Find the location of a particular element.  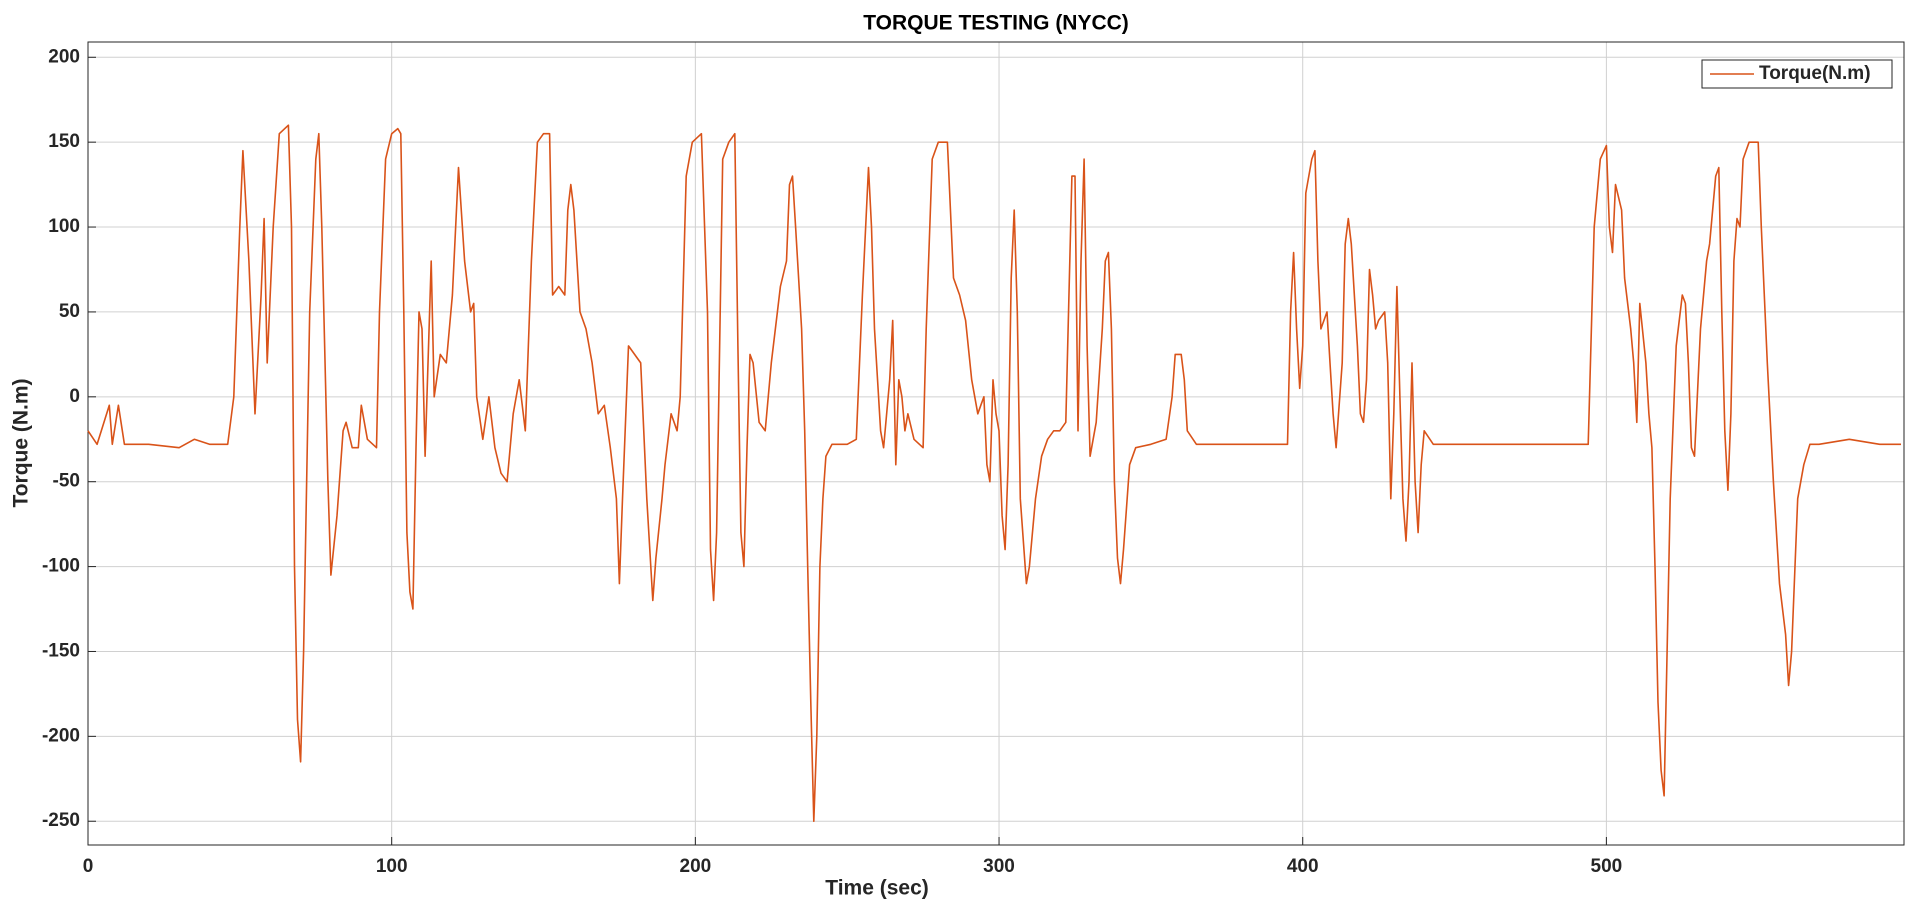

y-tick-label: 50 is located at coordinates (69, 311).